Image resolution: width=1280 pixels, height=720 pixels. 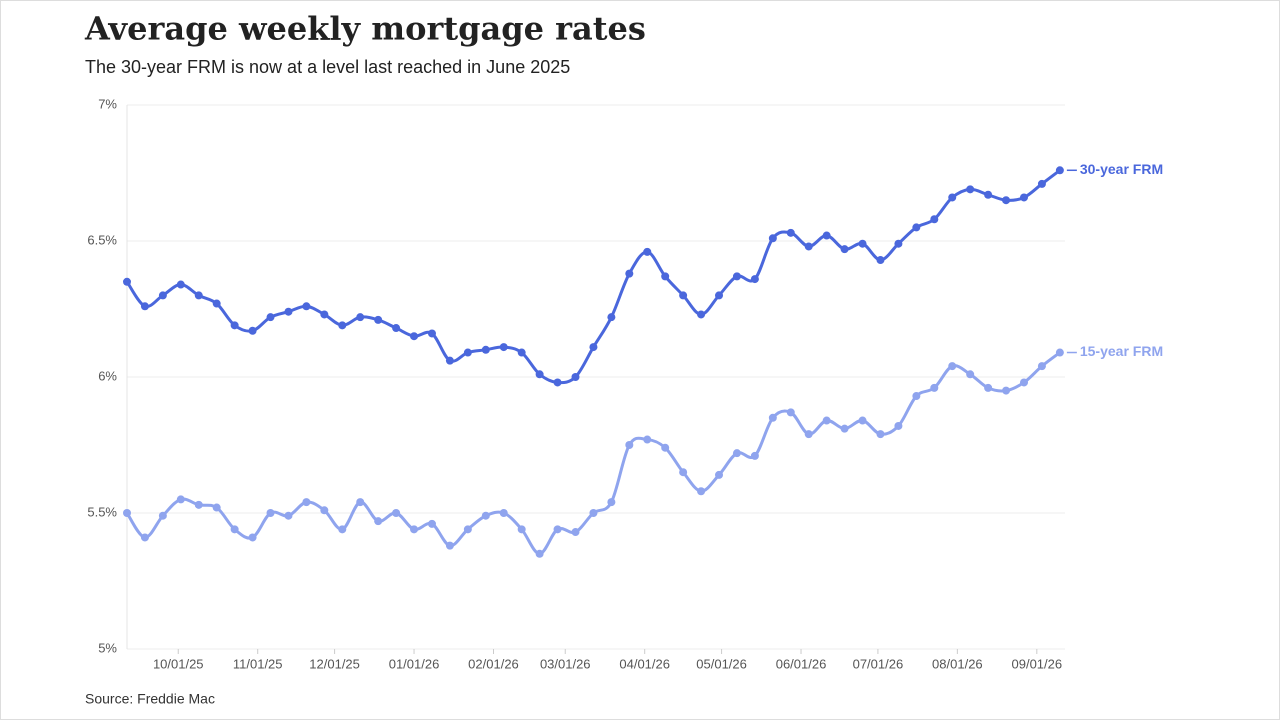 I want to click on y-tick-label: 7%, so click(x=107, y=103).